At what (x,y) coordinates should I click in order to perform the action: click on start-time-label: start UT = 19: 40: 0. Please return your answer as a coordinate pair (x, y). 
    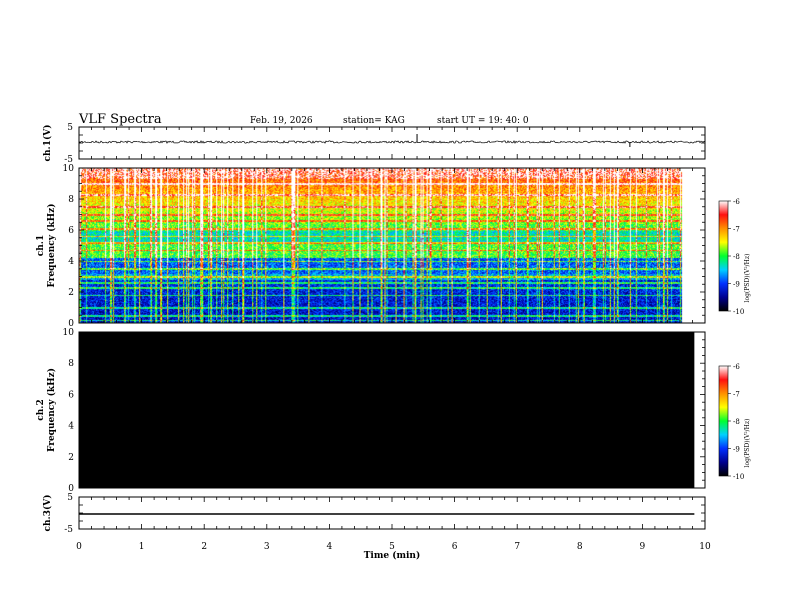
    Looking at the image, I should click on (483, 121).